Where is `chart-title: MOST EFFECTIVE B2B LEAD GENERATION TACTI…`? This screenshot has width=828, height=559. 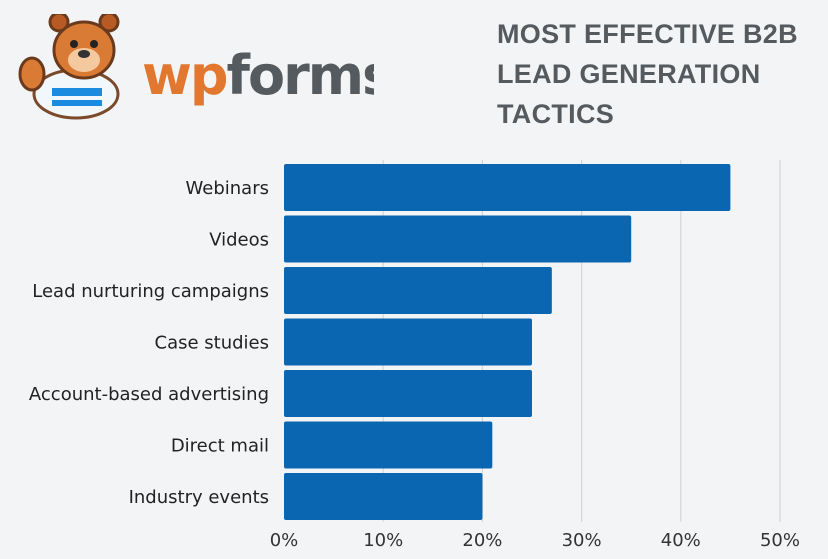
chart-title: MOST EFFECTIVE B2B LEAD GENERATION TACTI… is located at coordinates (647, 74).